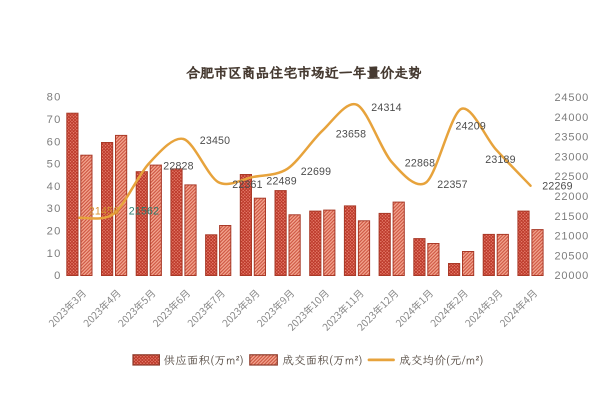 This screenshot has height=402, width=600. What do you see at coordinates (215, 141) in the screenshot?
I see `svg-text: 23450` at bounding box center [215, 141].